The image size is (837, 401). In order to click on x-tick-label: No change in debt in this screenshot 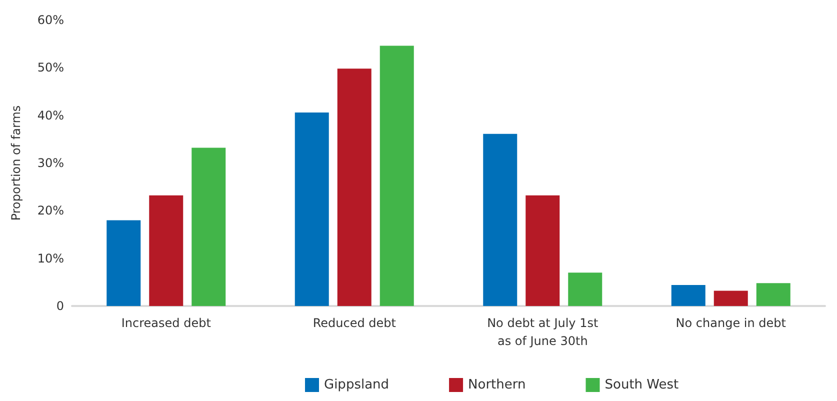, I will do `click(731, 323)`.